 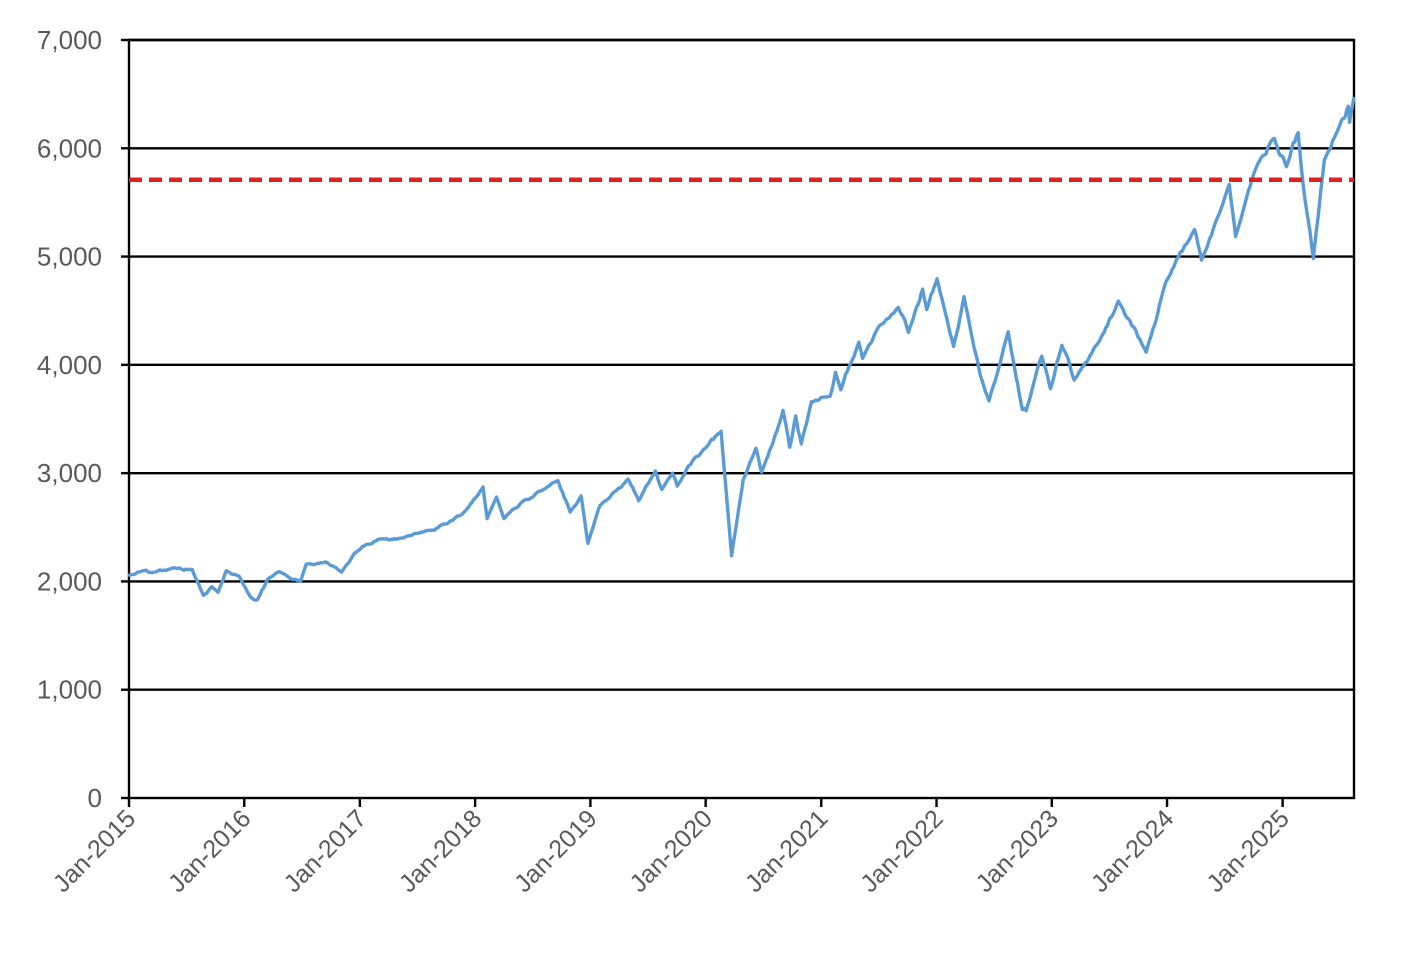 I want to click on x-tick-label: Jan-2025, so click(x=1248, y=851).